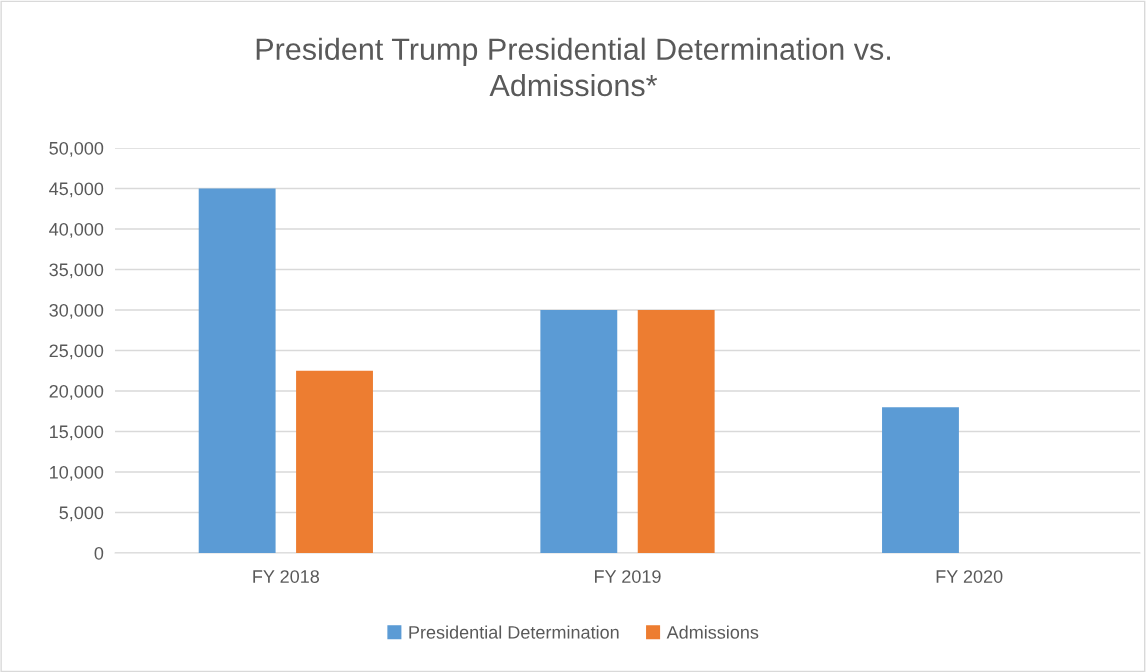 The image size is (1147, 672). Describe the element at coordinates (76, 271) in the screenshot. I see `y-tick-label: 35,000` at that location.